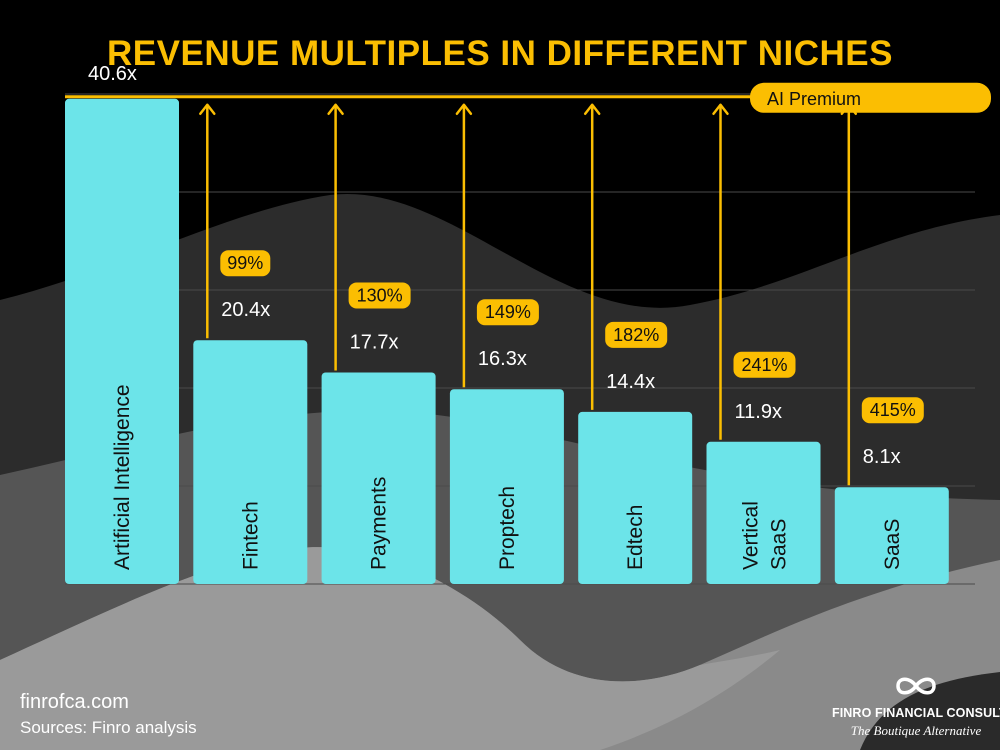 The image size is (1000, 750). What do you see at coordinates (870, 97) in the screenshot?
I see `ai-premium-pill` at bounding box center [870, 97].